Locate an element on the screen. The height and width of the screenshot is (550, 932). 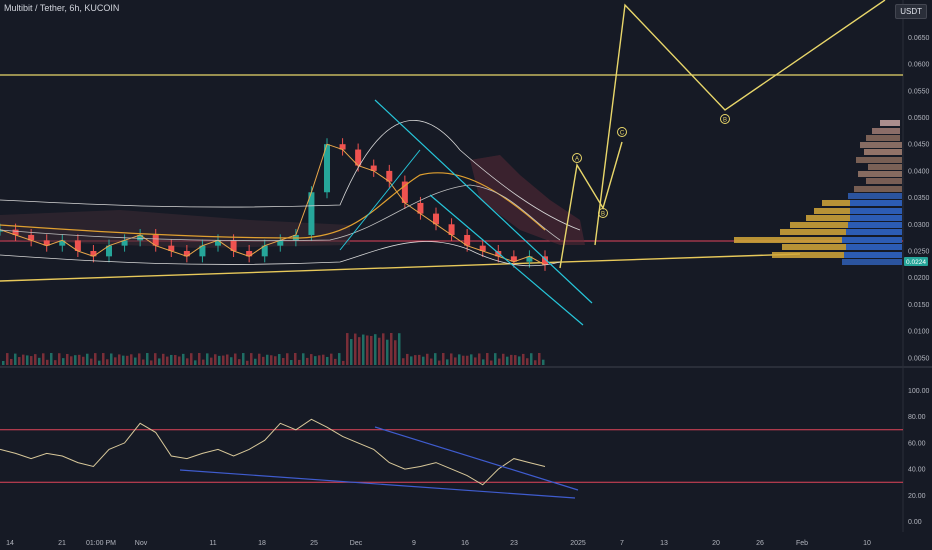
price-tick-label: 0.0500 is located at coordinates (919, 118).